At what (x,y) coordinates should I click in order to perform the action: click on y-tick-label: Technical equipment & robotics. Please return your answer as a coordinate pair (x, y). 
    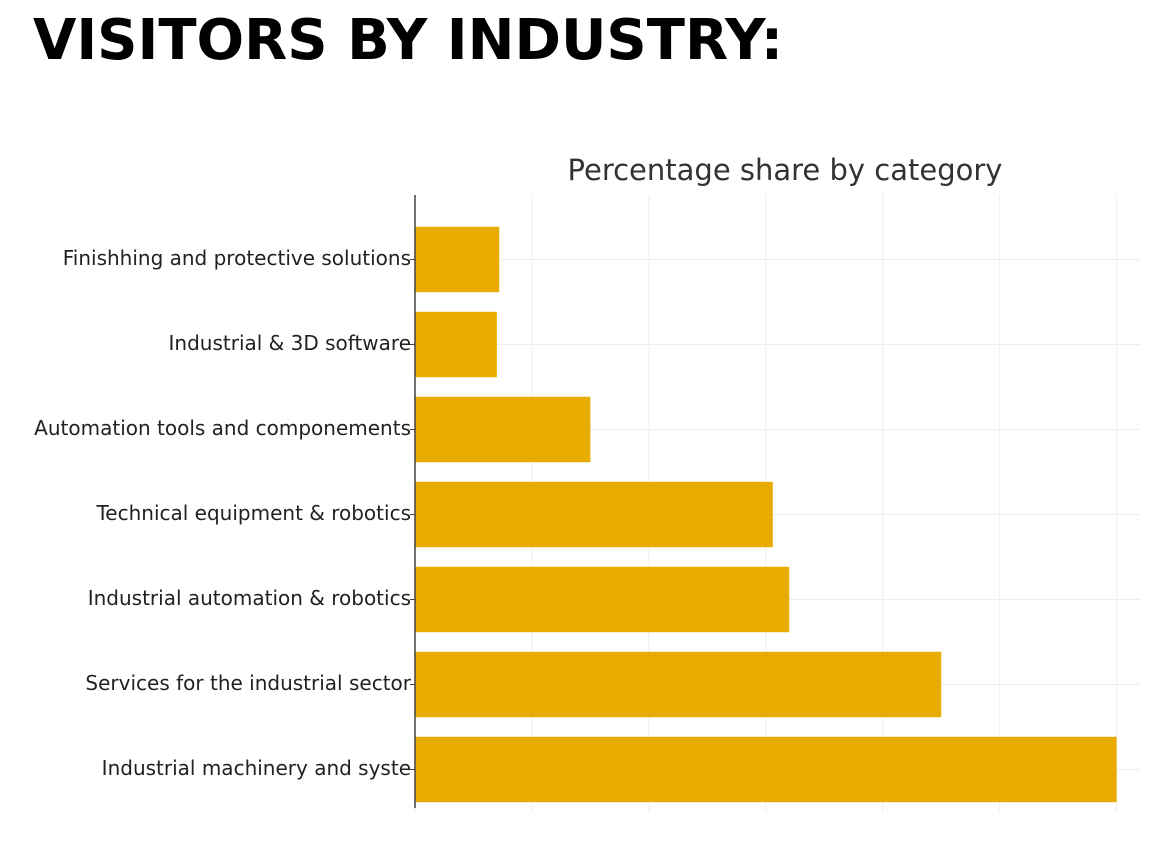
    Looking at the image, I should click on (253, 513).